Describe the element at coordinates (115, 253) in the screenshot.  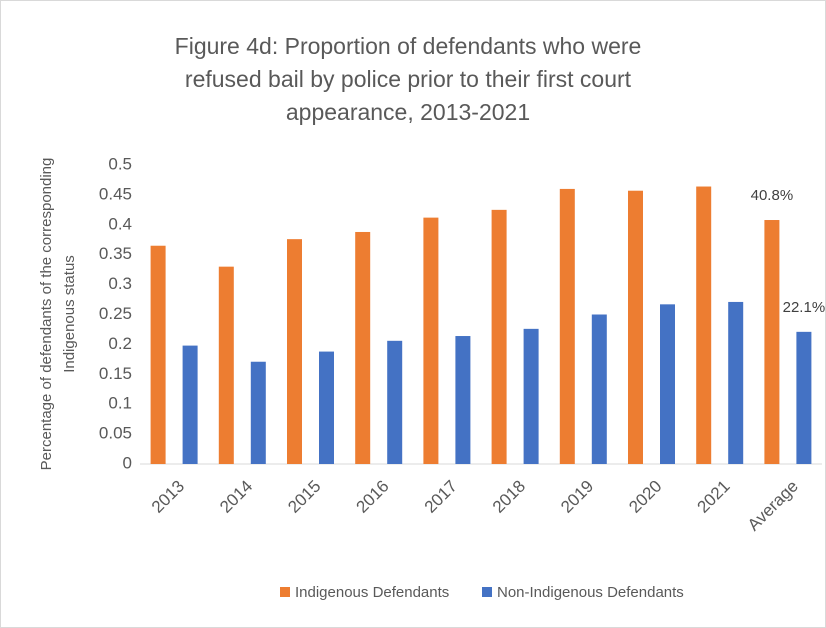
I see `y-tick-label: 0.35` at that location.